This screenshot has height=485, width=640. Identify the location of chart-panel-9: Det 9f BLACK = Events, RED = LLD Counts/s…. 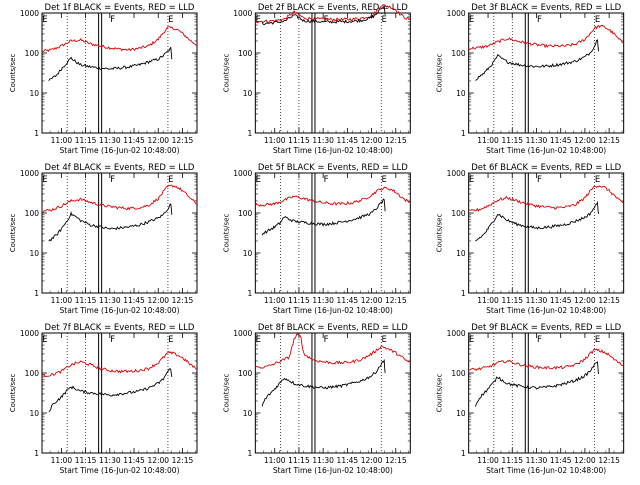
(530, 399).